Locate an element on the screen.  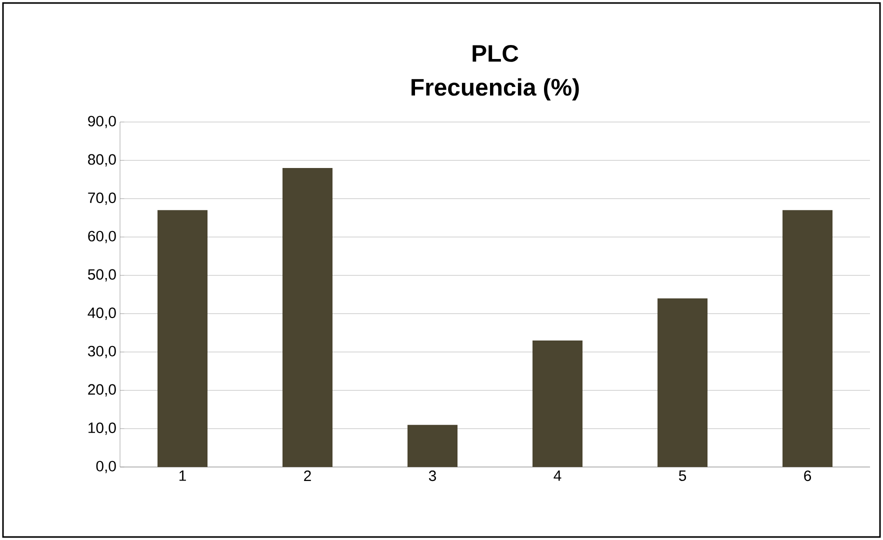
x-tick-label: 3 is located at coordinates (432, 476).